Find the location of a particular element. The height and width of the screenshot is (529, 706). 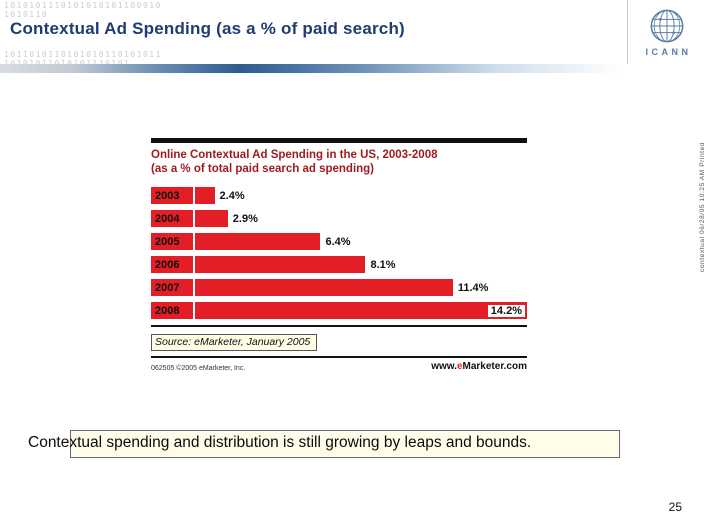

bar-value-label: 2.4% is located at coordinates (232, 195).